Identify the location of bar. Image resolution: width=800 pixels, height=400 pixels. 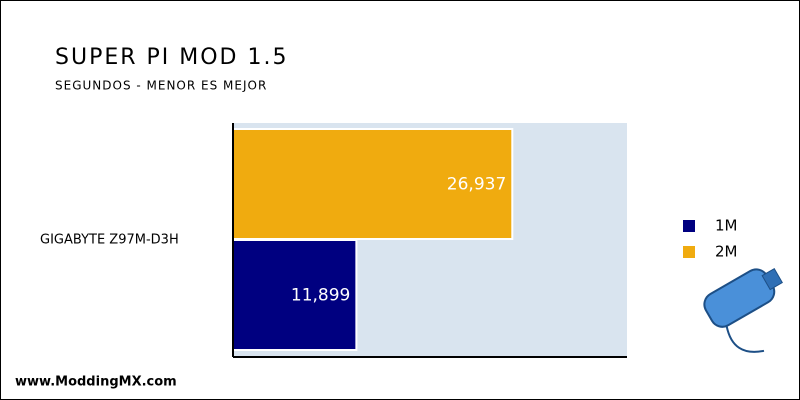
(373, 184).